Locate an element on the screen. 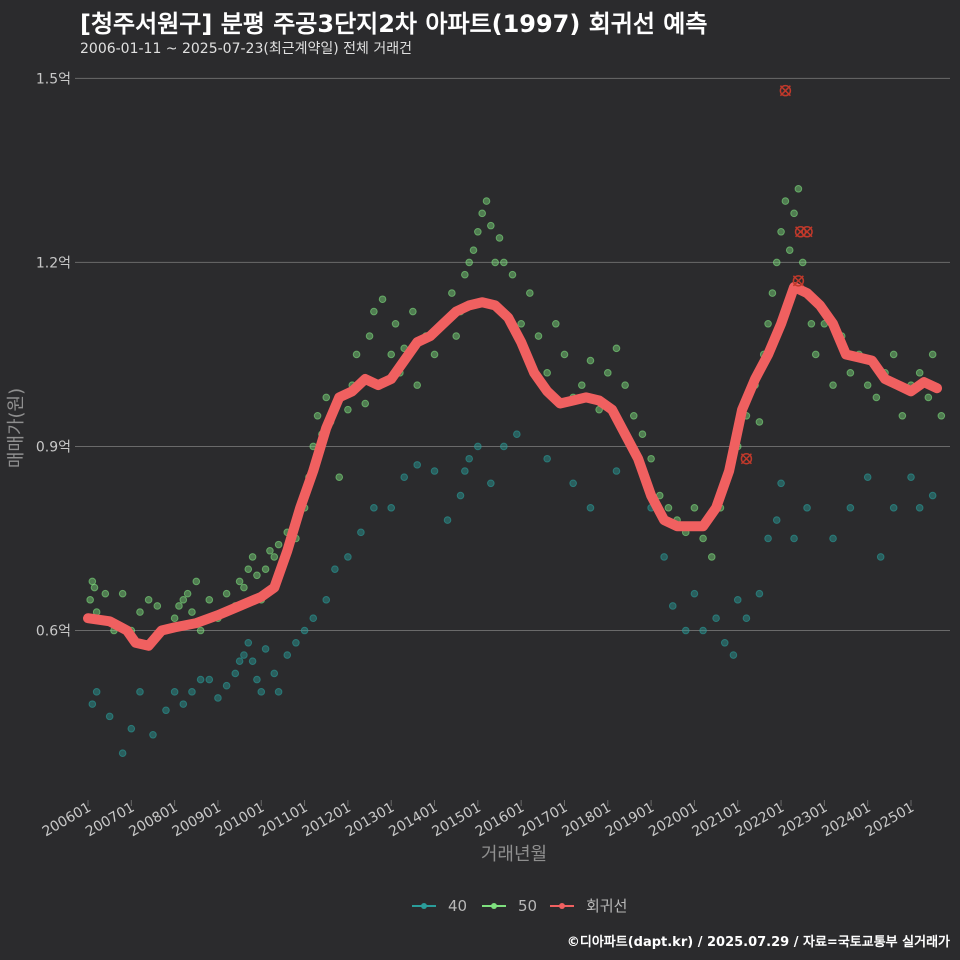 This screenshot has height=960, width=960. y-tick-label: 0.6억 is located at coordinates (53, 632).